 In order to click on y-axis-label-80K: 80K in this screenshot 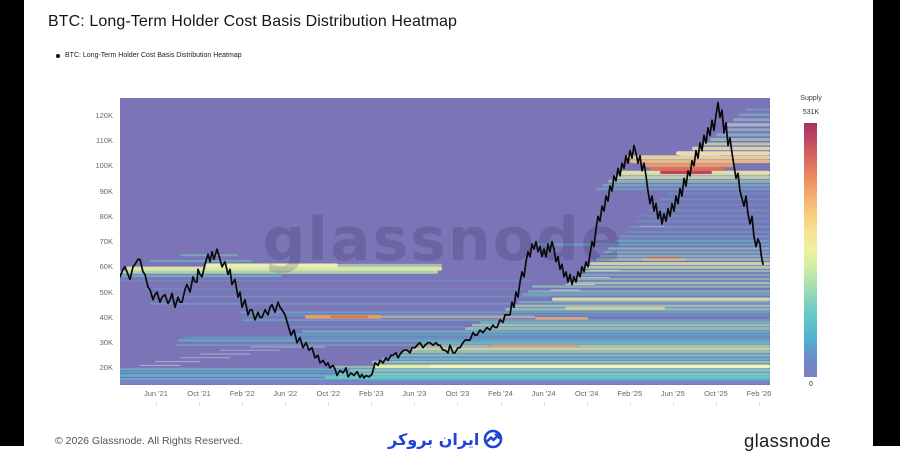, I will do `click(106, 216)`.